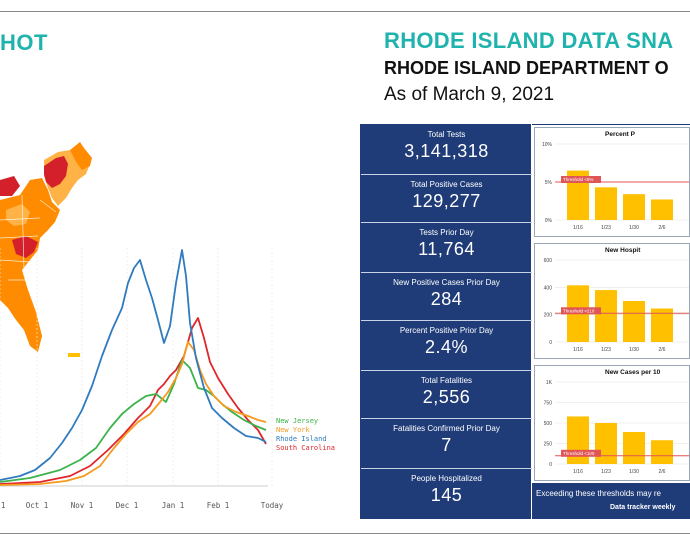 This screenshot has width=690, height=550. I want to click on y-tick-label: 500, so click(548, 424).